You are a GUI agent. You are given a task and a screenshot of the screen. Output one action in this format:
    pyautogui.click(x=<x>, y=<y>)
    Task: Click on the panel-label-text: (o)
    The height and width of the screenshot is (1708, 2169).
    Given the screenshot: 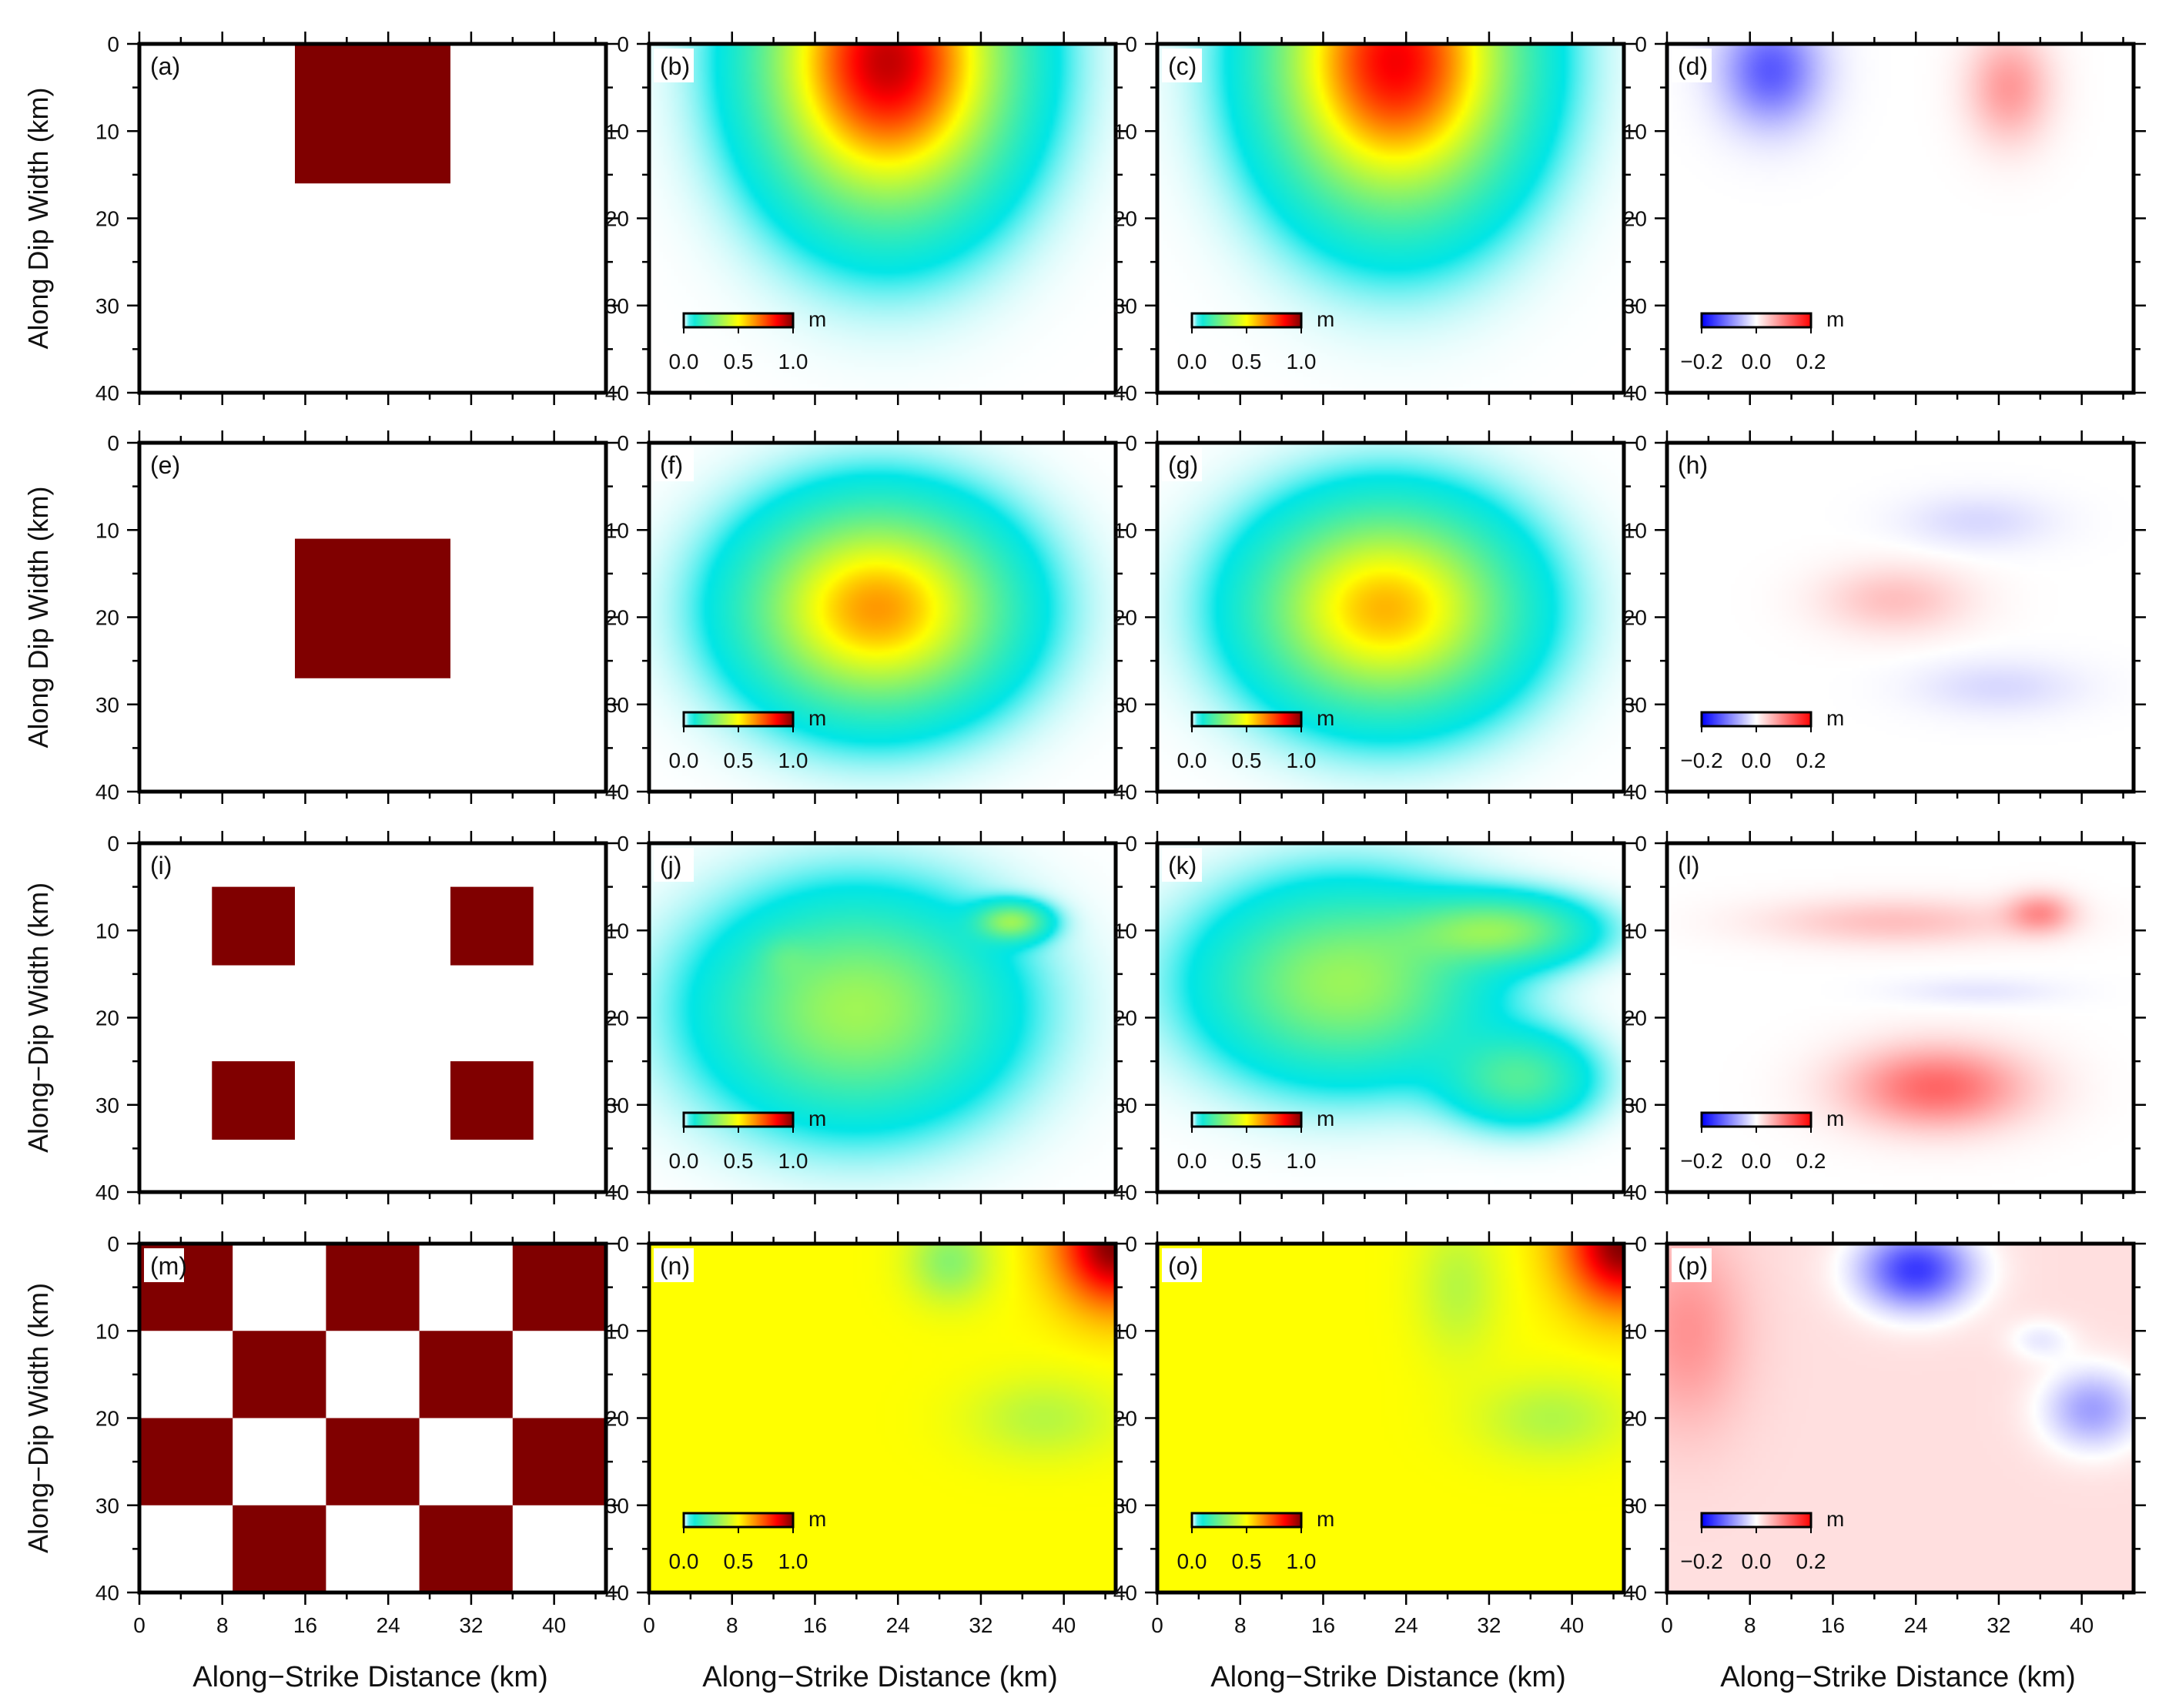 What is the action you would take?
    pyautogui.click(x=1183, y=1266)
    